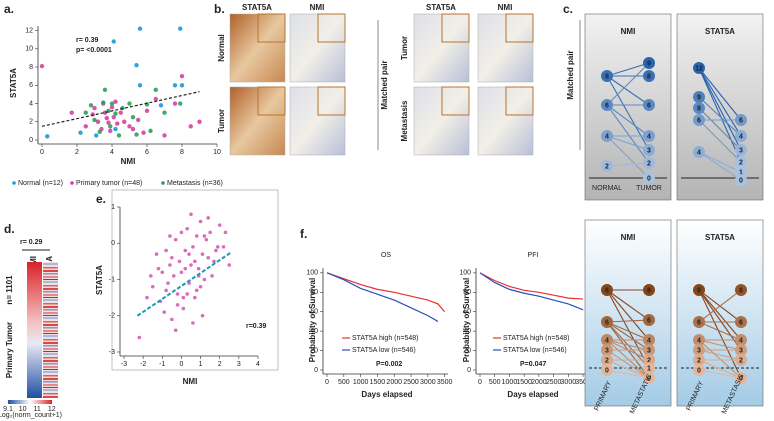 This screenshot has height=421, width=774. What do you see at coordinates (531, 286) in the screenshot?
I see `survival-curve` at bounding box center [531, 286].